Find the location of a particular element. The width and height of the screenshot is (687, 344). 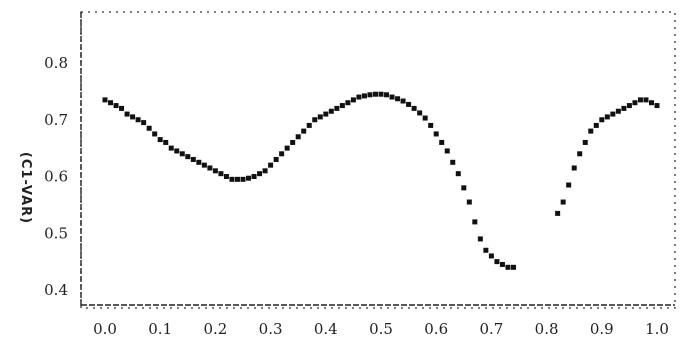

x-tick-label: 0.4 is located at coordinates (326, 329).